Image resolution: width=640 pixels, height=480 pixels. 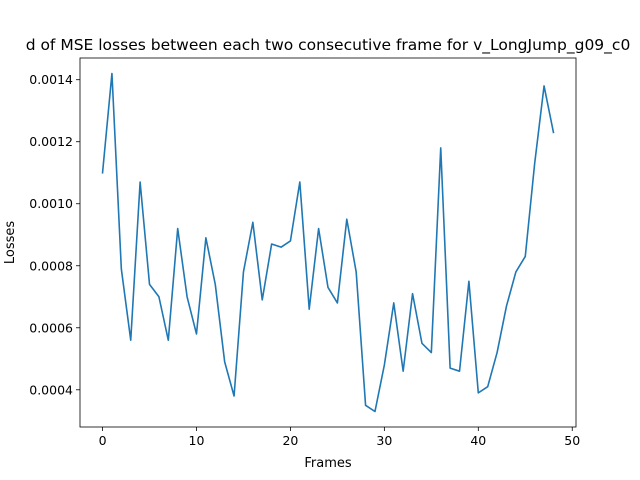 I want to click on x-tick-label: 10, so click(x=197, y=440).